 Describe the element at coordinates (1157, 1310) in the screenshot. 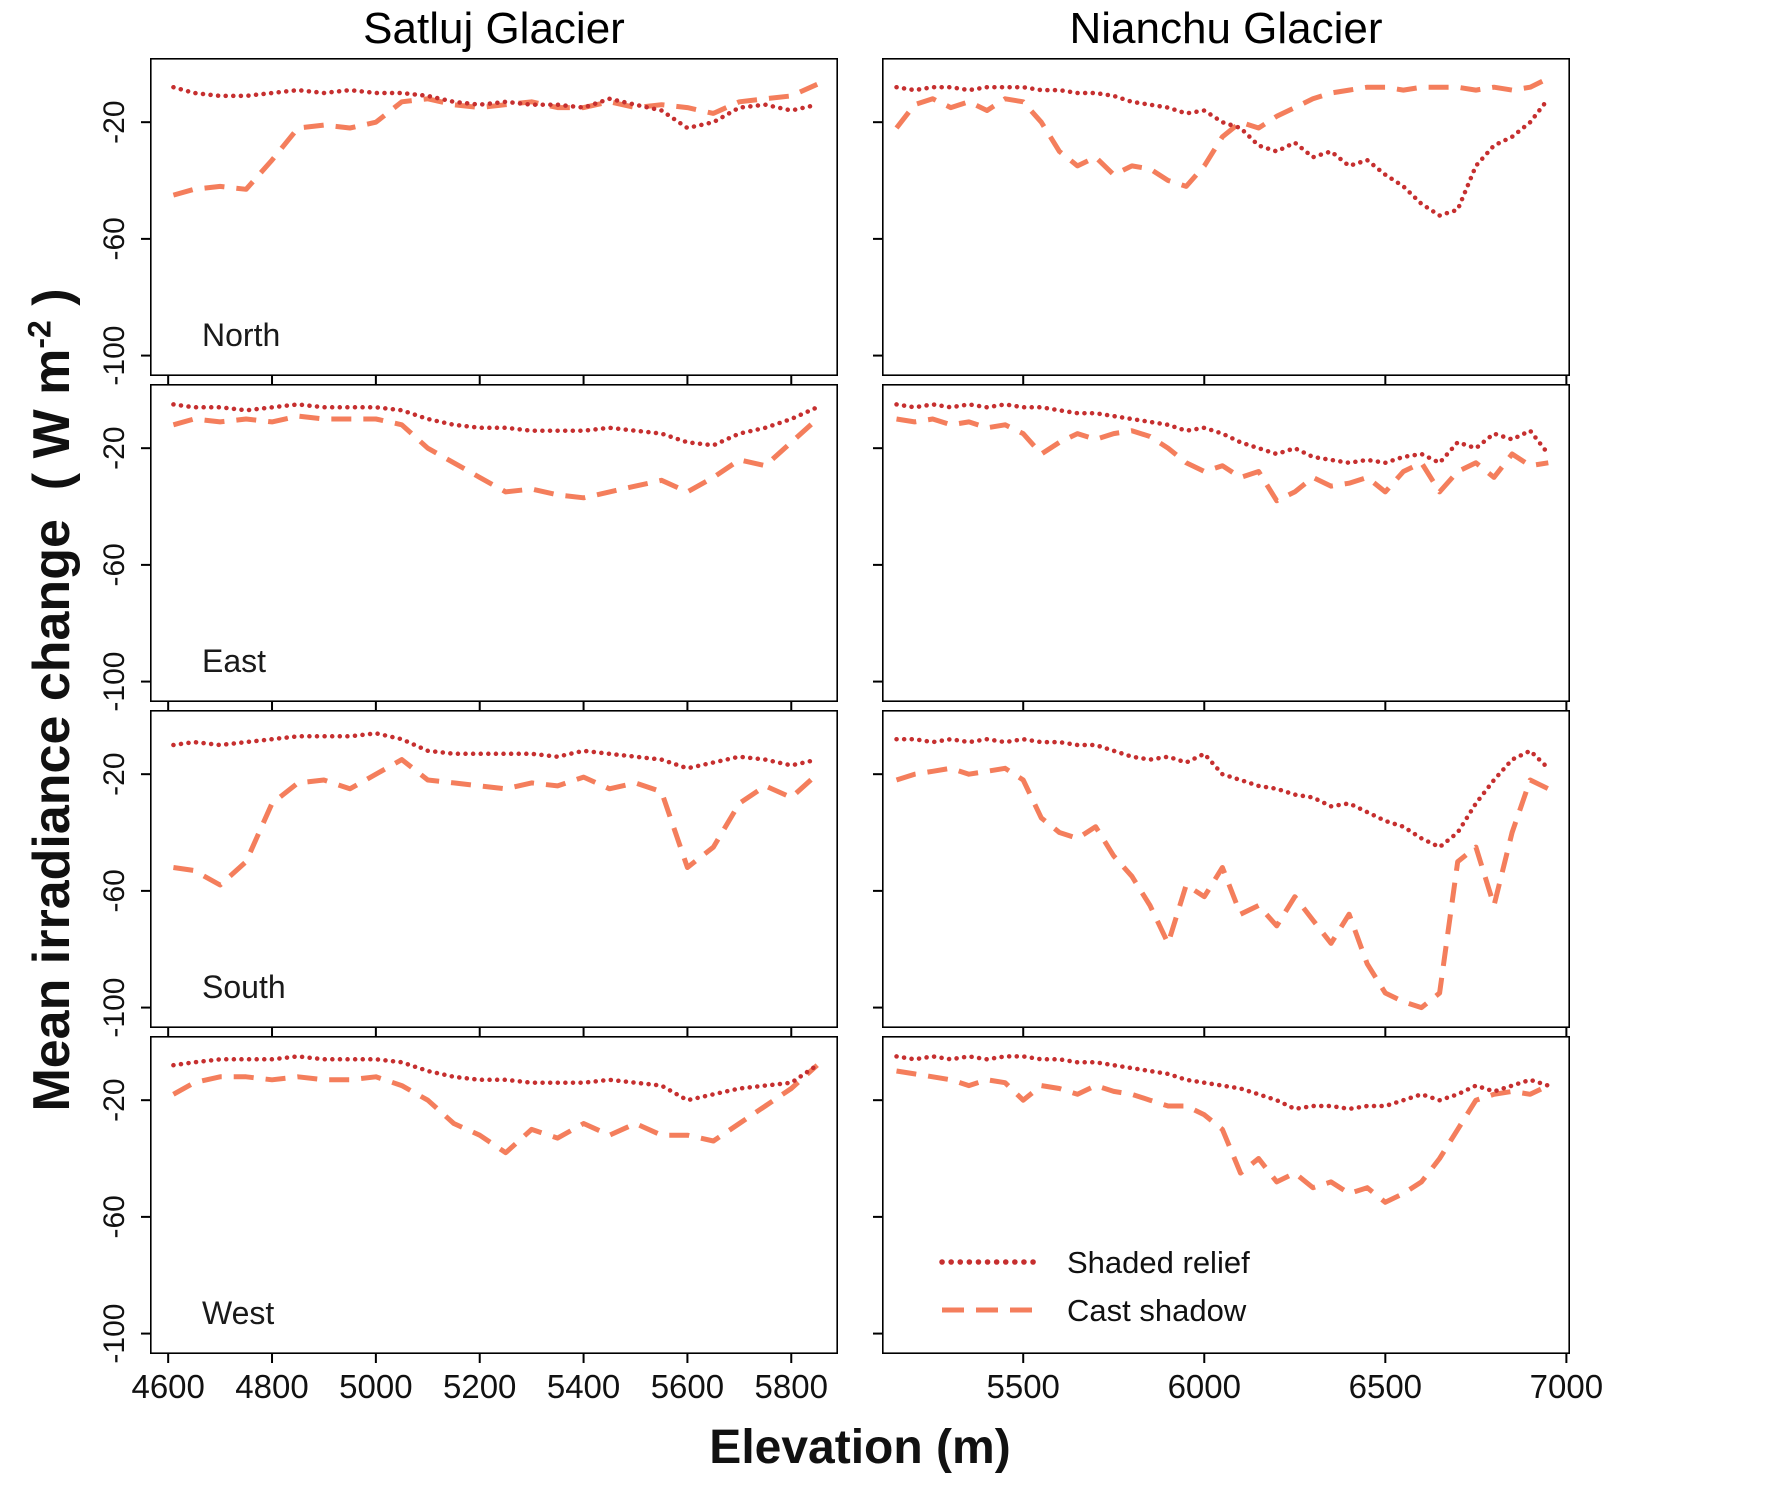

I see `legend-label: Cast shadow` at that location.